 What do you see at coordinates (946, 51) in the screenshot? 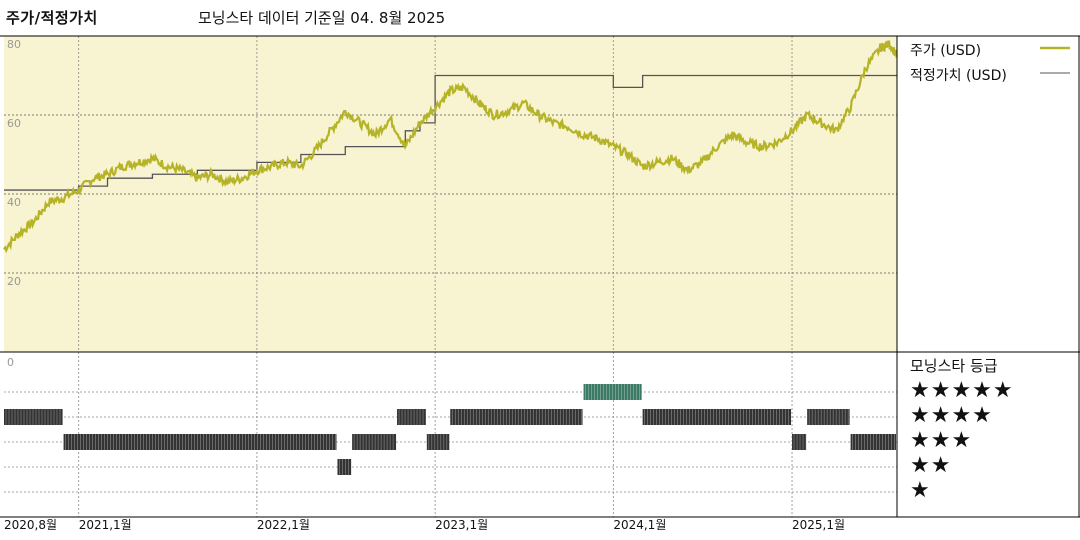
I see `legend-price-label: 주가 (USD)` at bounding box center [946, 51].